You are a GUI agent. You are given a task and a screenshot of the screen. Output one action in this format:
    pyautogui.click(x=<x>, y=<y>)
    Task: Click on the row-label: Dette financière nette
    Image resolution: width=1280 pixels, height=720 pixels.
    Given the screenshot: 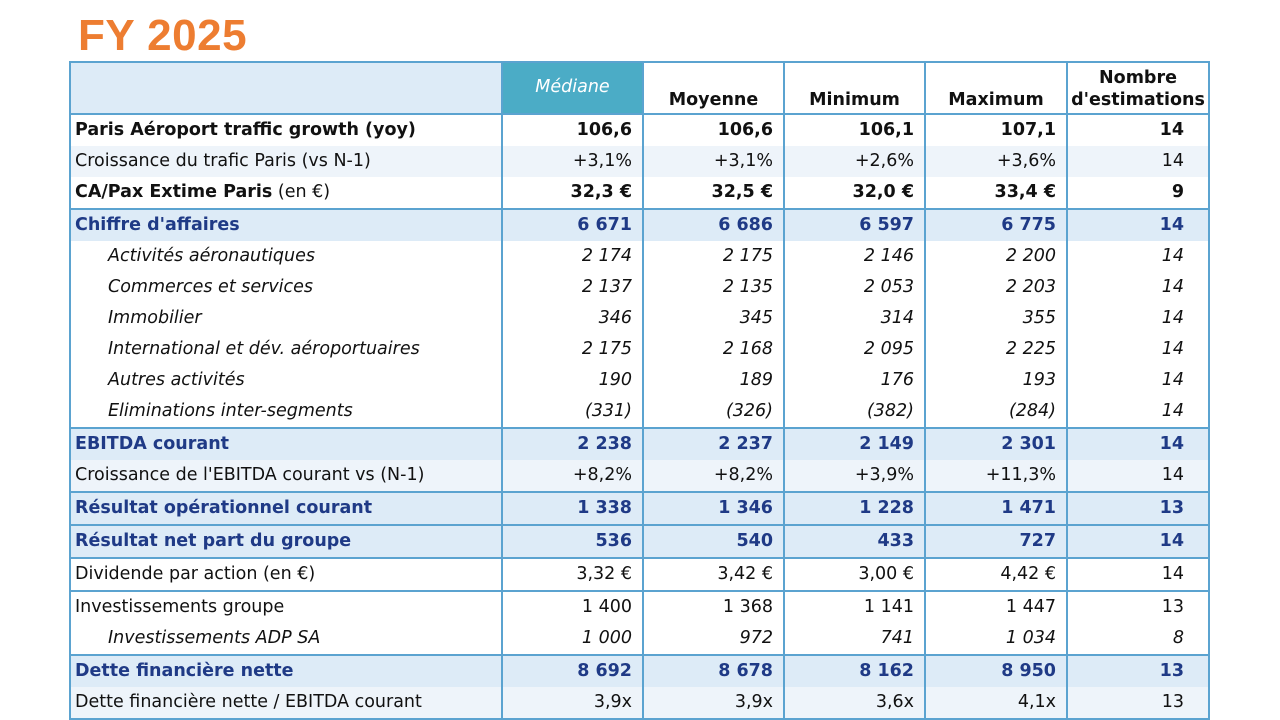 What is the action you would take?
    pyautogui.click(x=286, y=670)
    